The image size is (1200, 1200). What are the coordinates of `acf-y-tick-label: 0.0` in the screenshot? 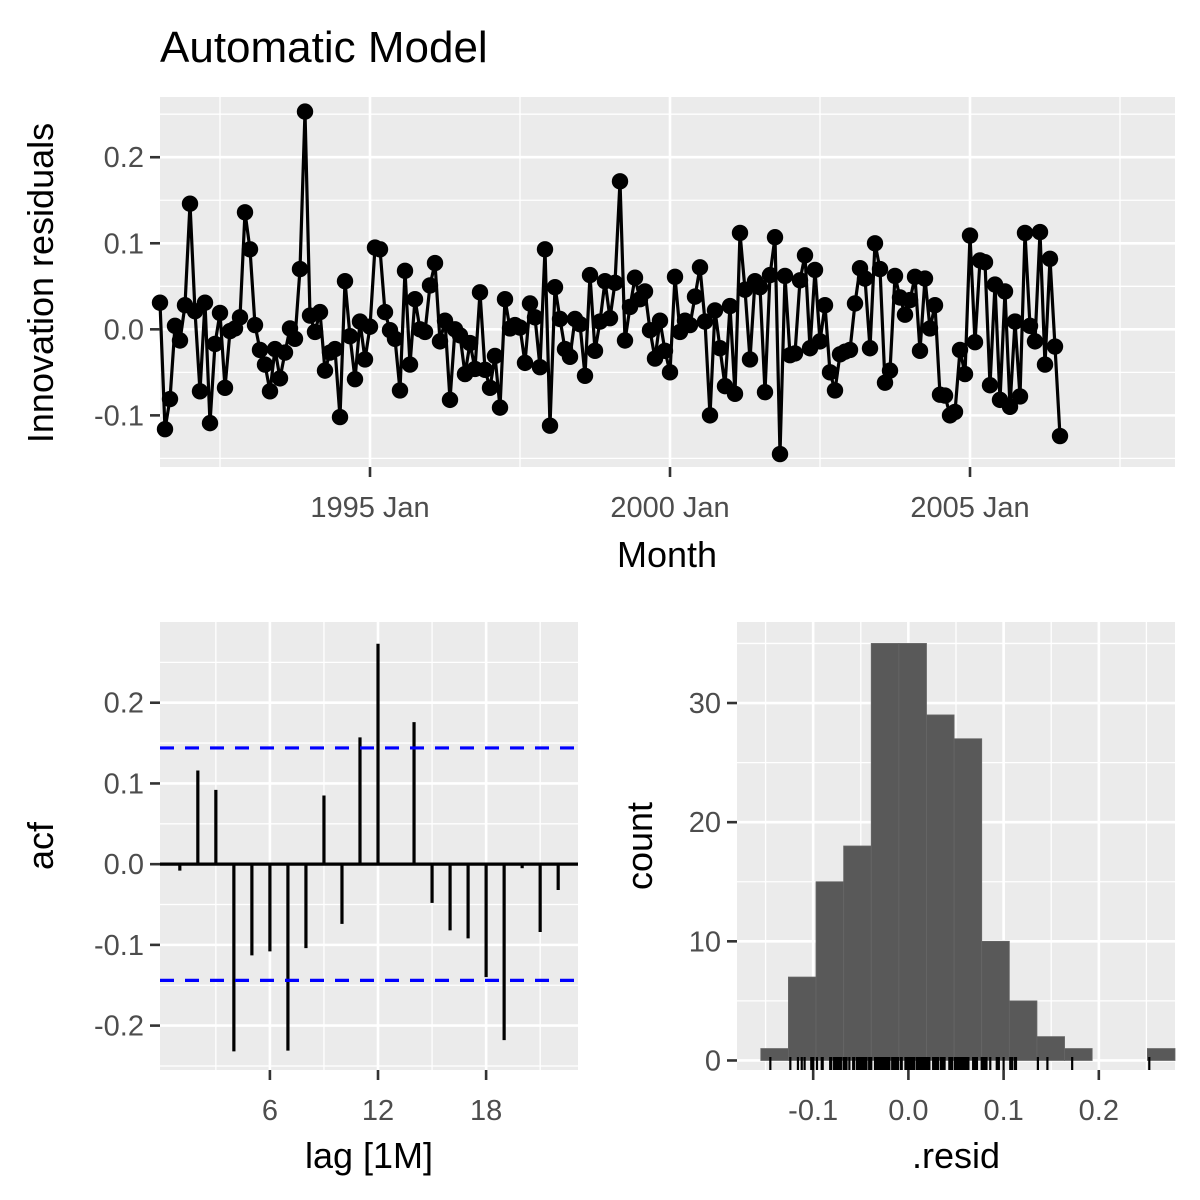 It's located at (124, 865).